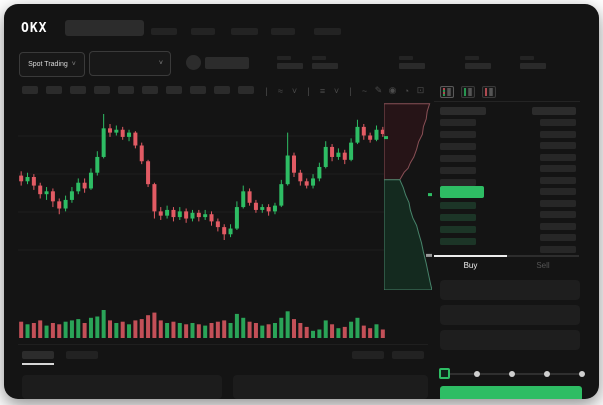 The image size is (603, 405). What do you see at coordinates (284, 58) in the screenshot?
I see `stat-label` at bounding box center [284, 58].